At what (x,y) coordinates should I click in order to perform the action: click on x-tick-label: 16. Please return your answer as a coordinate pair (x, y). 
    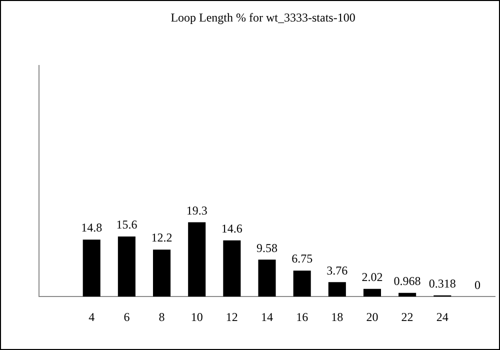
    Looking at the image, I should click on (302, 317).